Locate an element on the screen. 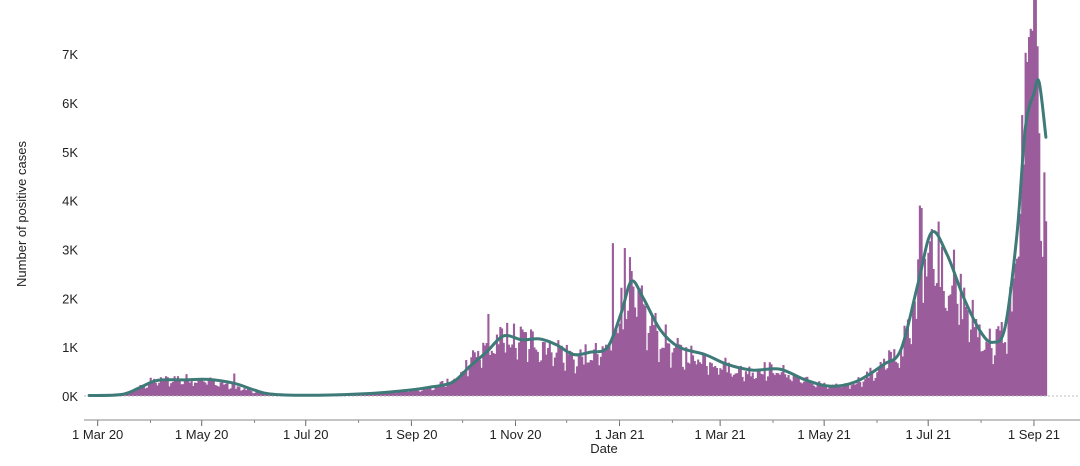 This screenshot has width=1080, height=466. y-tick-label: 4K is located at coordinates (70, 201).